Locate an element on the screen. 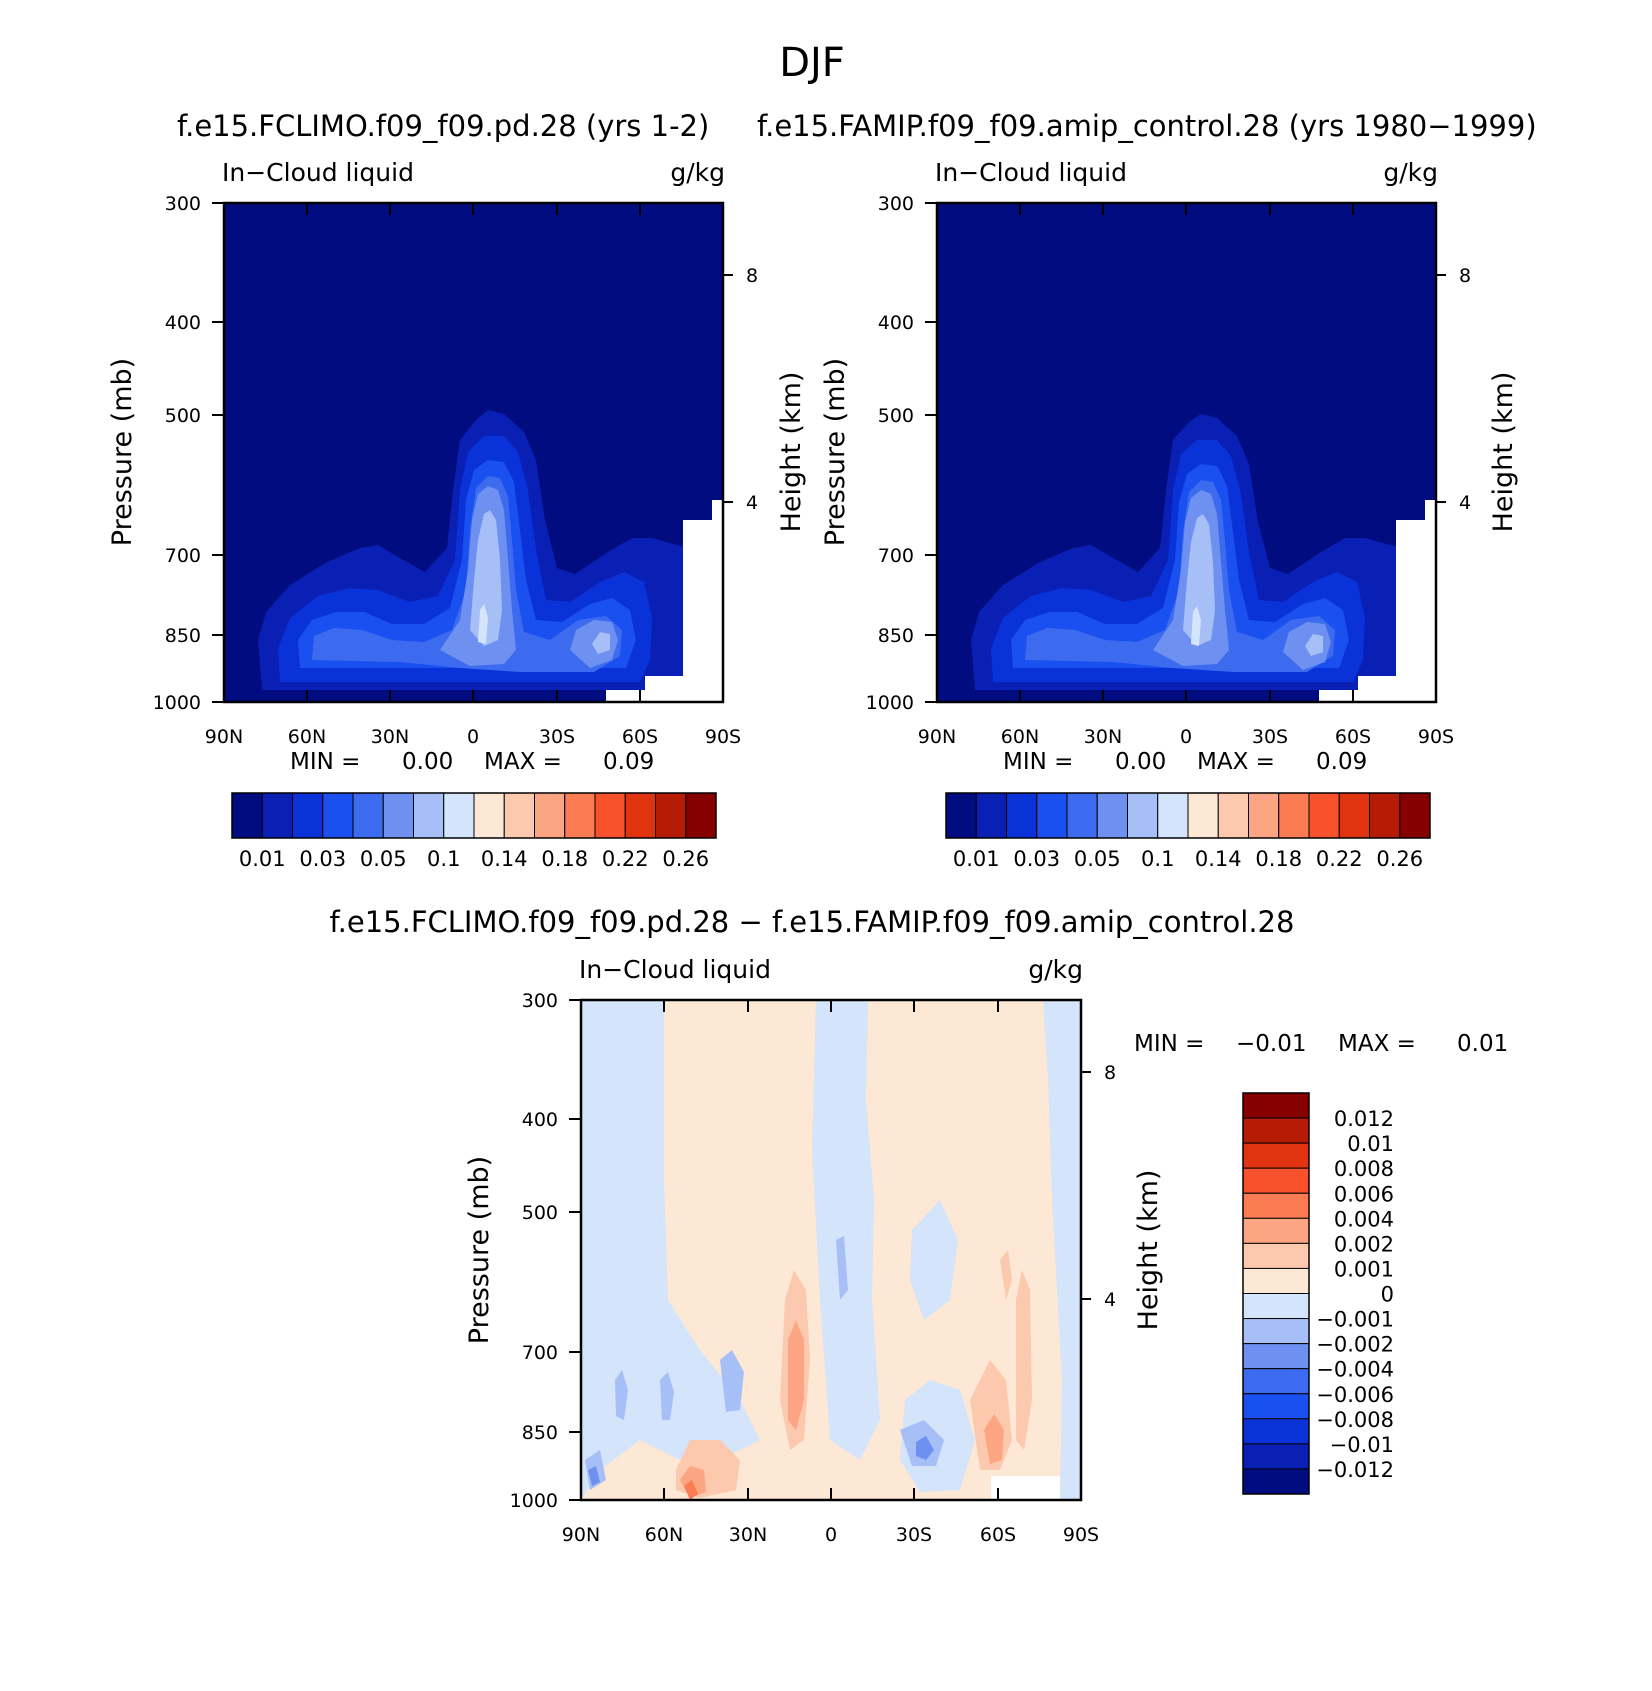 The height and width of the screenshot is (1691, 1652). panel-b-field is located at coordinates (1186, 452).